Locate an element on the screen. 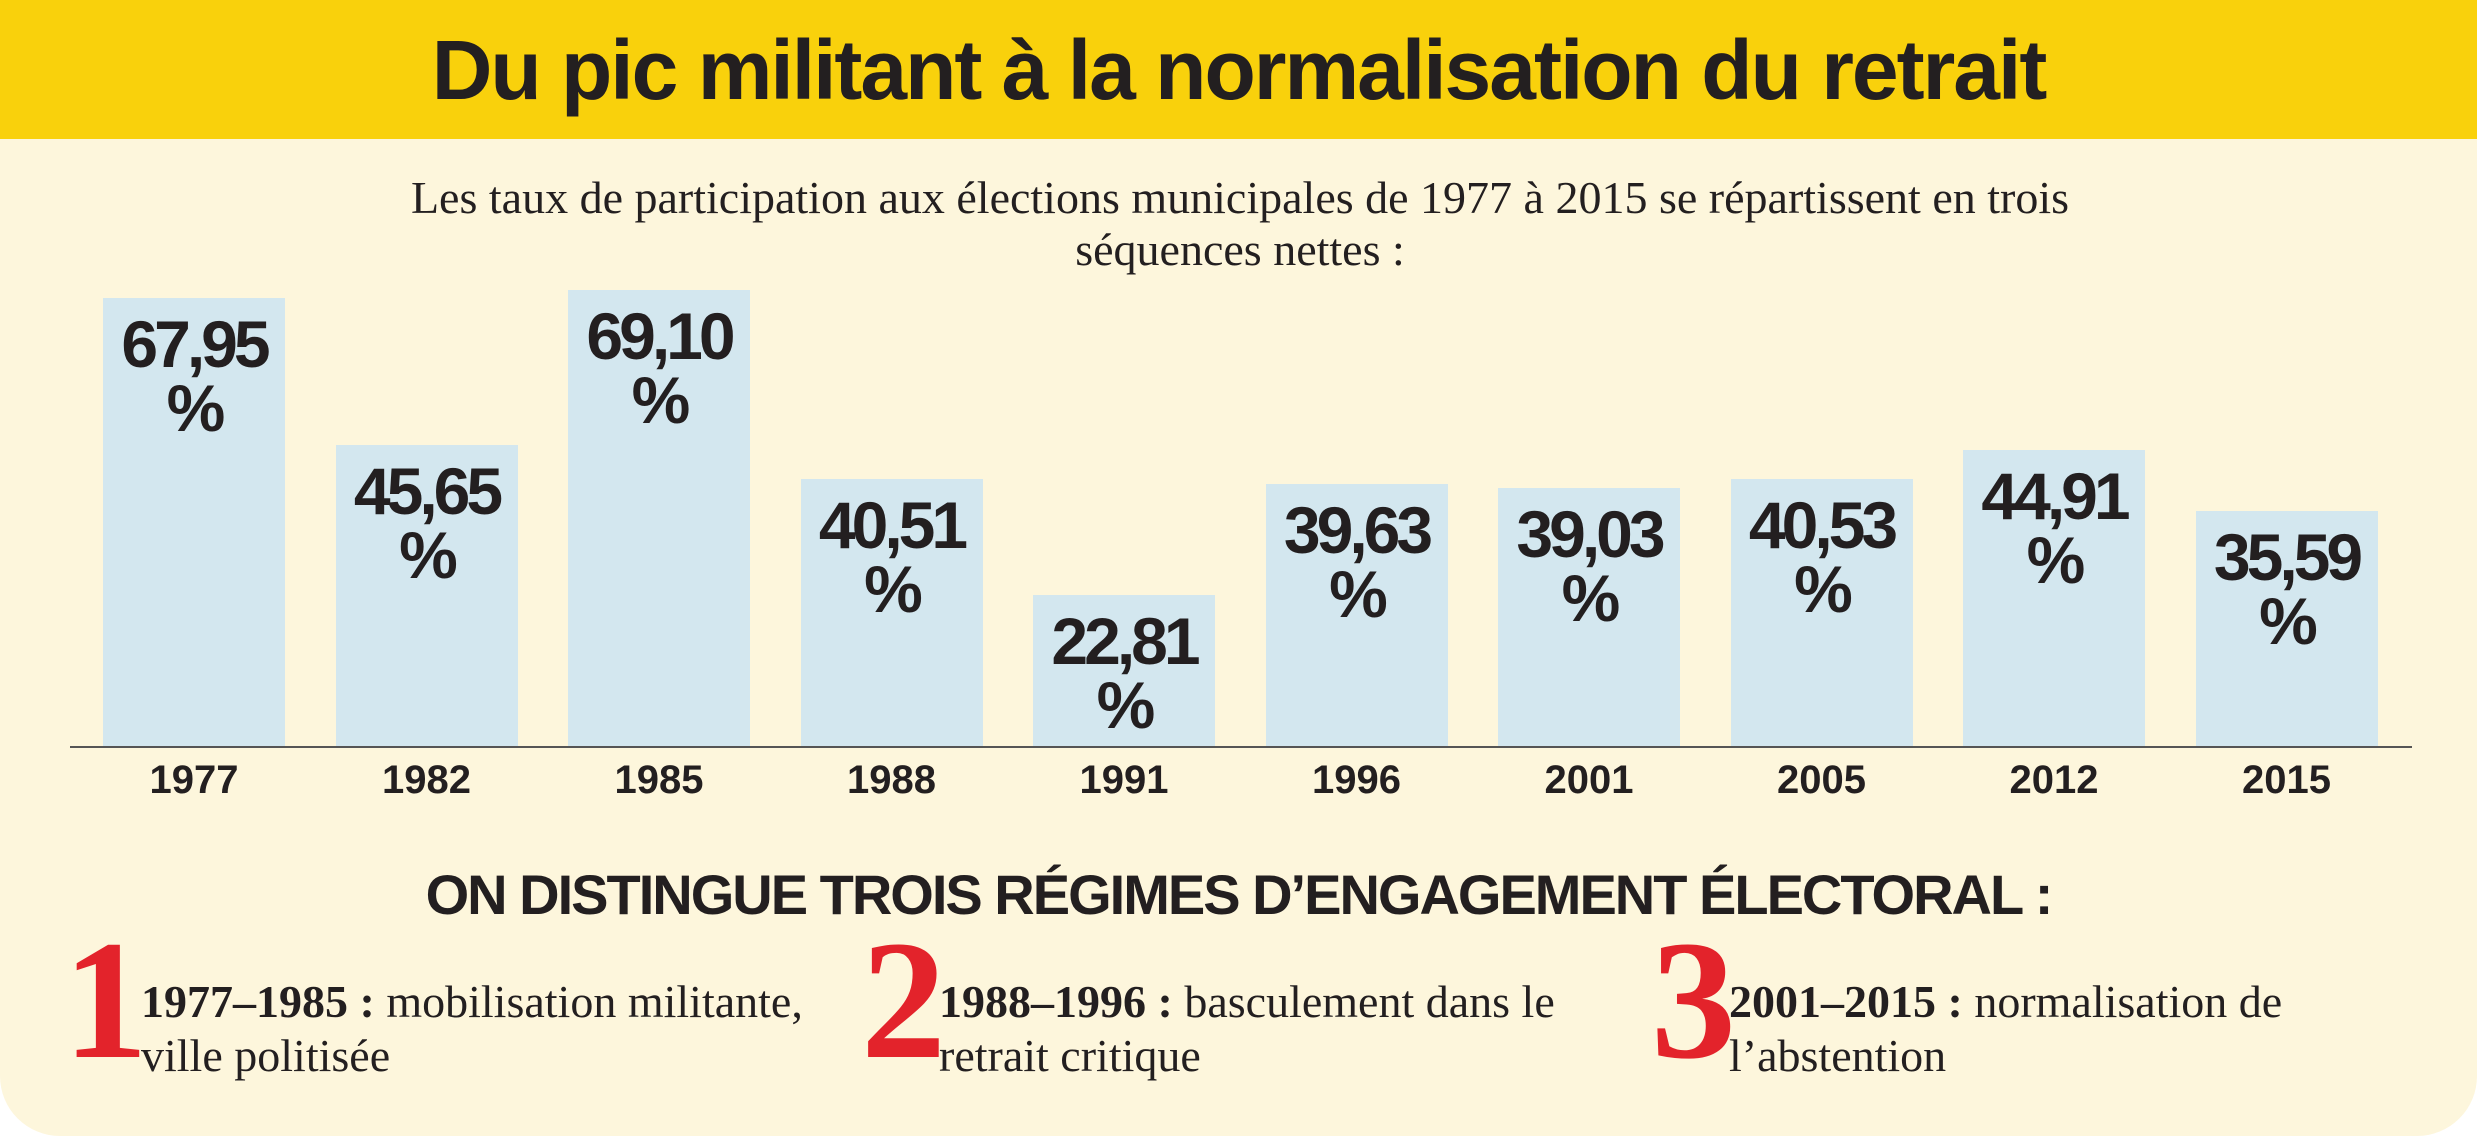 The image size is (2477, 1136). x-tick-label: 2012 is located at coordinates (2054, 780).